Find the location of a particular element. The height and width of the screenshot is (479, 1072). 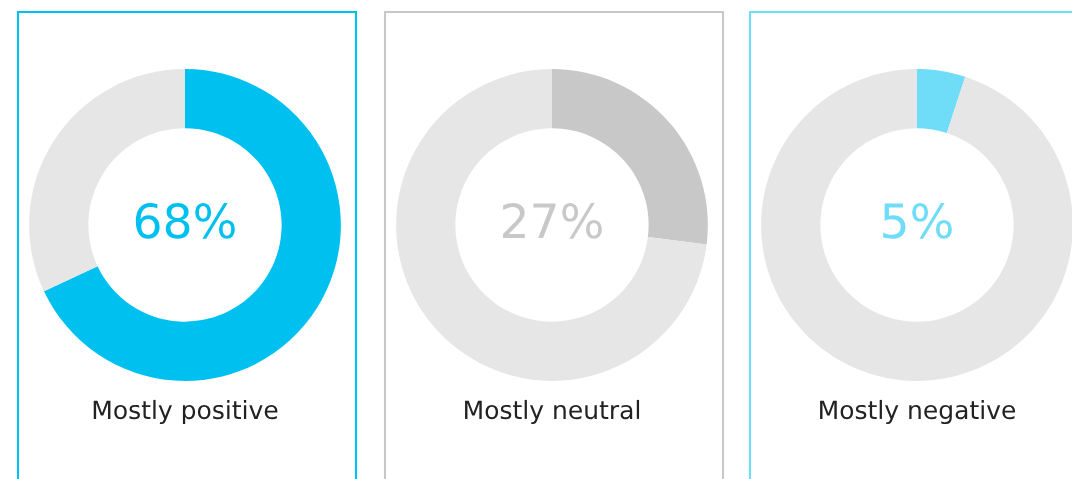

data-label: 68% is located at coordinates (185, 220).